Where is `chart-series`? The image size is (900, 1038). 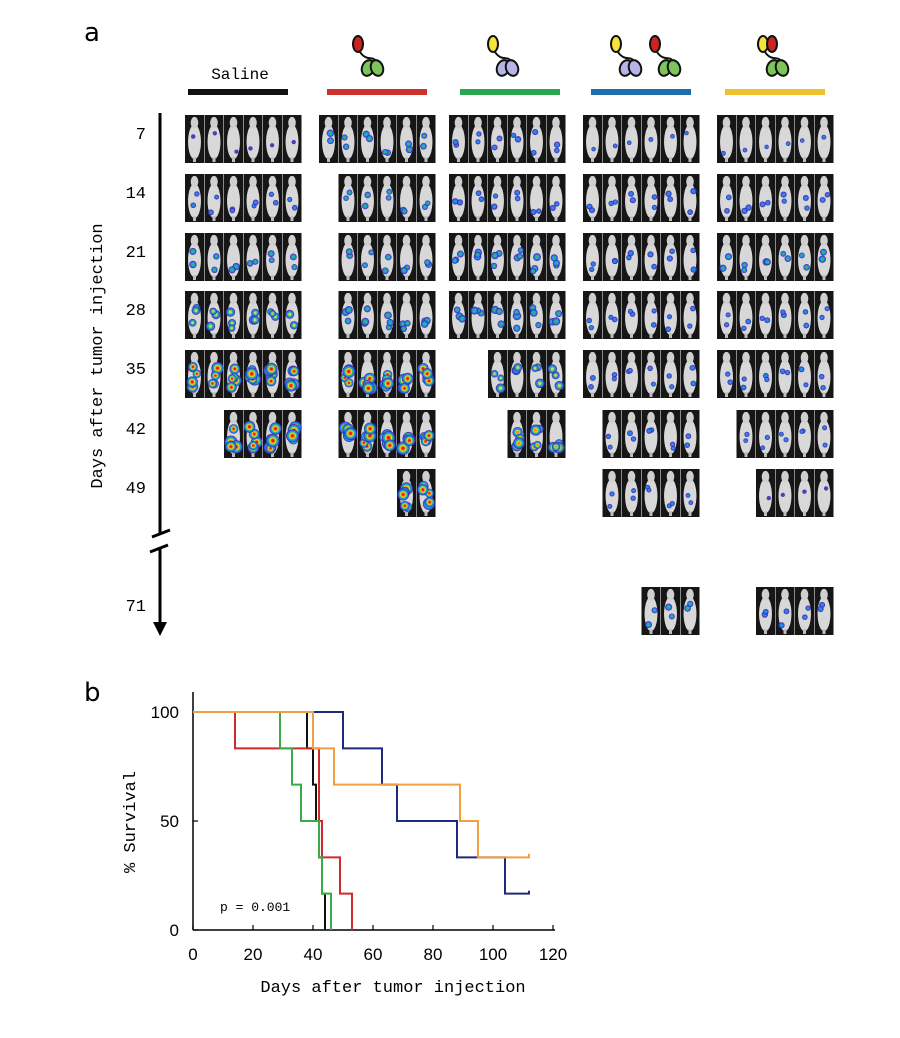 chart-series is located at coordinates (361, 820).